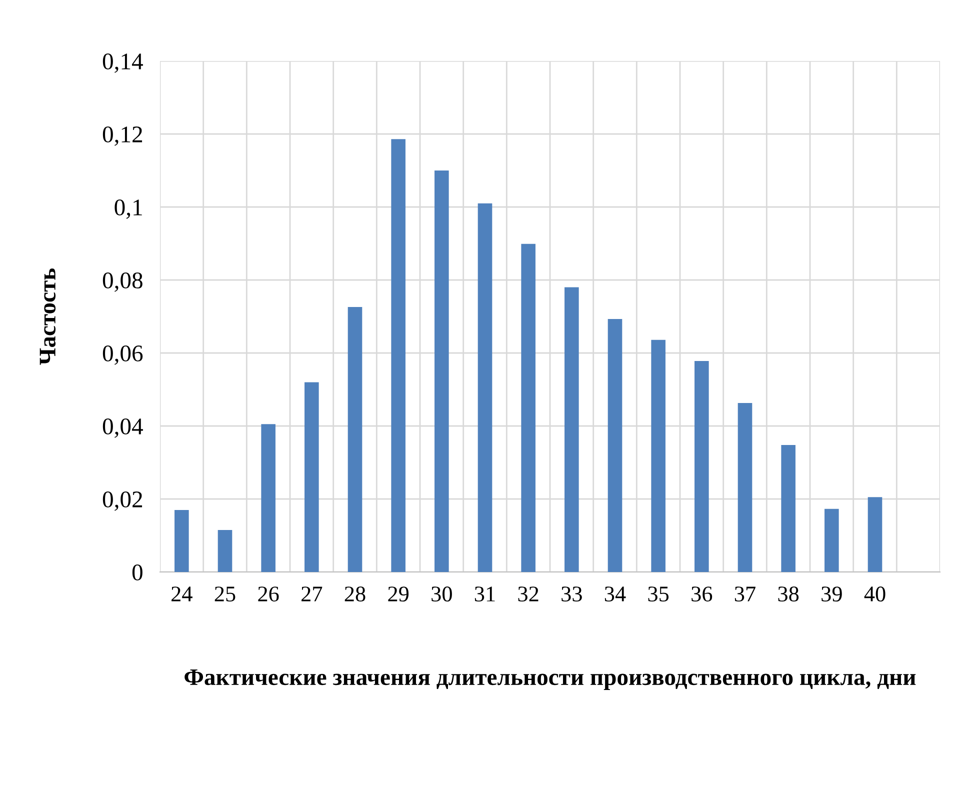 The height and width of the screenshot is (789, 976). What do you see at coordinates (122, 428) in the screenshot?
I see `y-tick-label: 0,04` at bounding box center [122, 428].